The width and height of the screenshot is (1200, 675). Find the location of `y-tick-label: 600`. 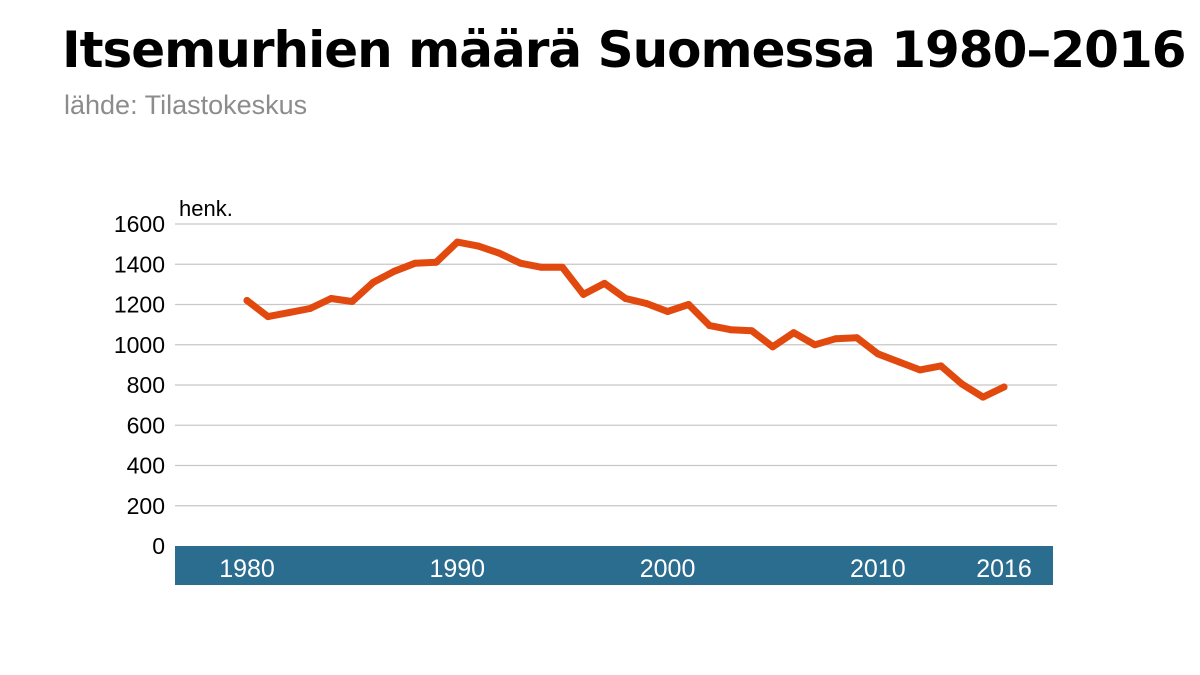

y-tick-label: 600 is located at coordinates (146, 425).